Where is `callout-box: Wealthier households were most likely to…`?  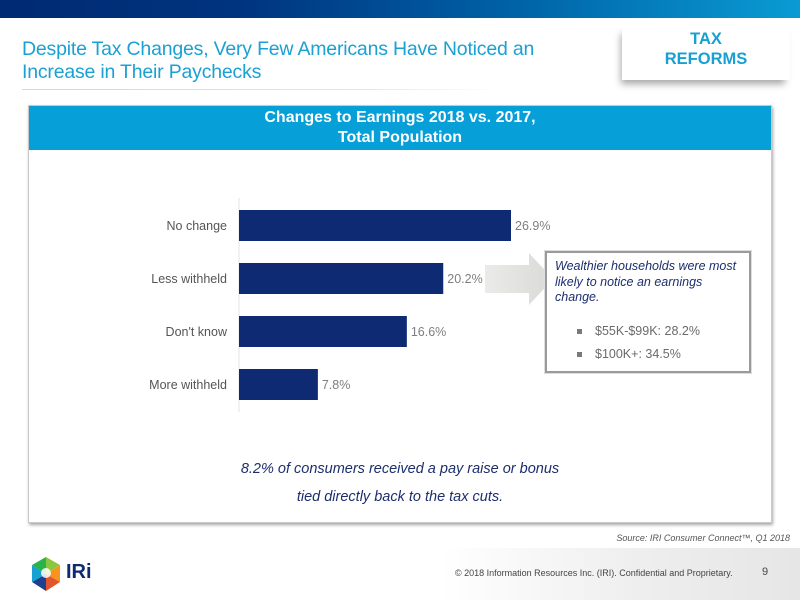 callout-box: Wealthier households were most likely to… is located at coordinates (648, 312).